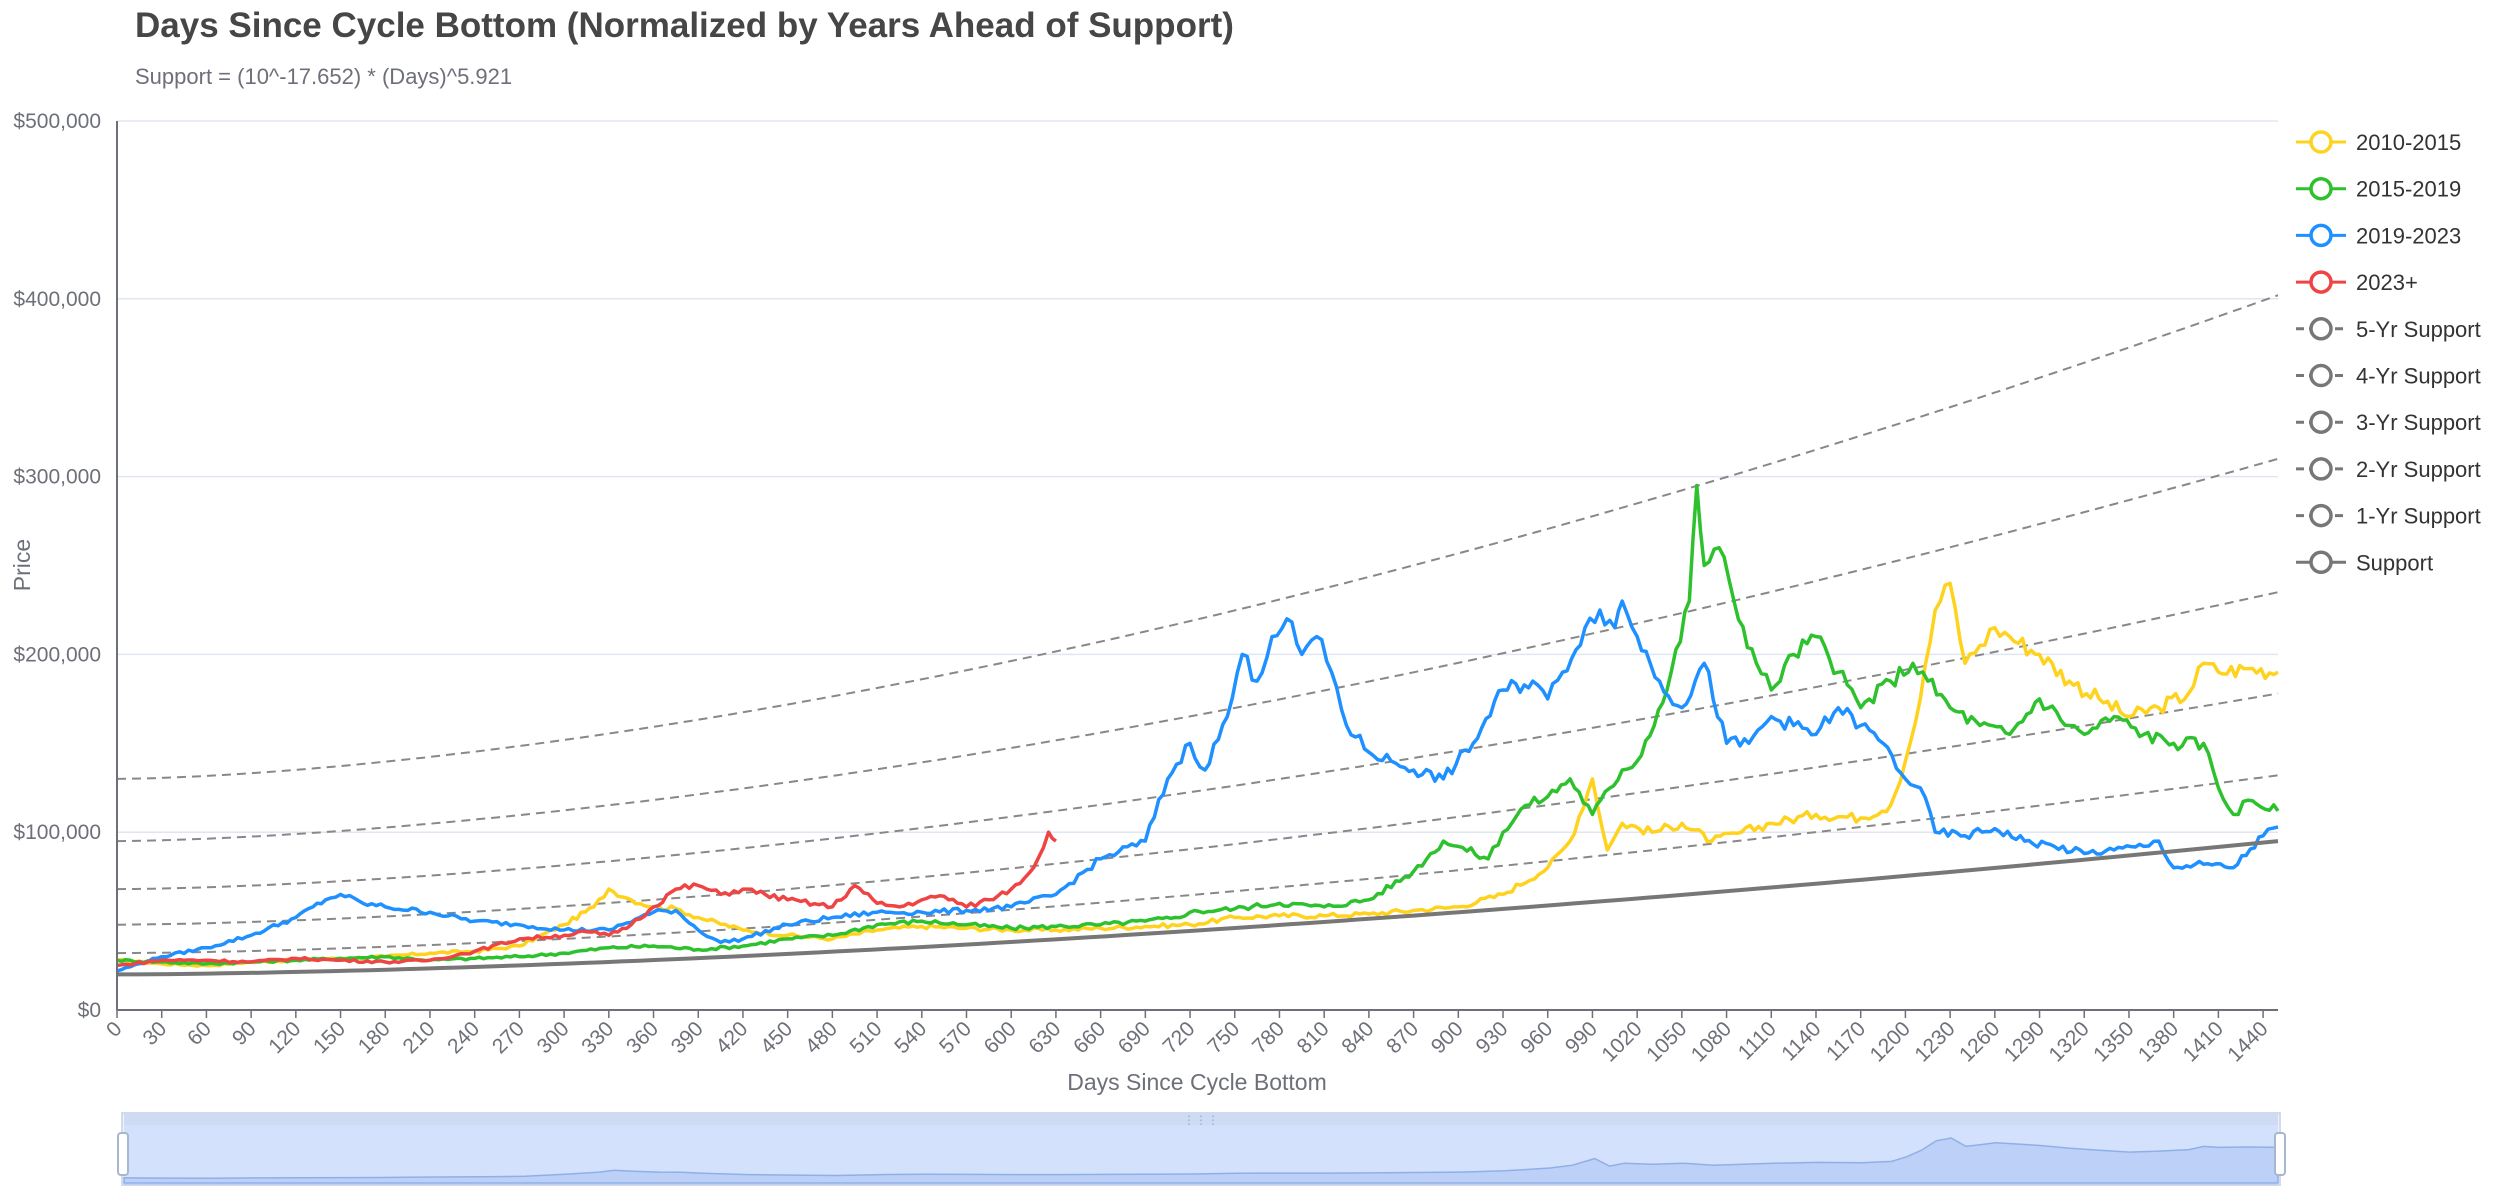  I want to click on legend-item: 5-Yr Support, so click(2388, 329).